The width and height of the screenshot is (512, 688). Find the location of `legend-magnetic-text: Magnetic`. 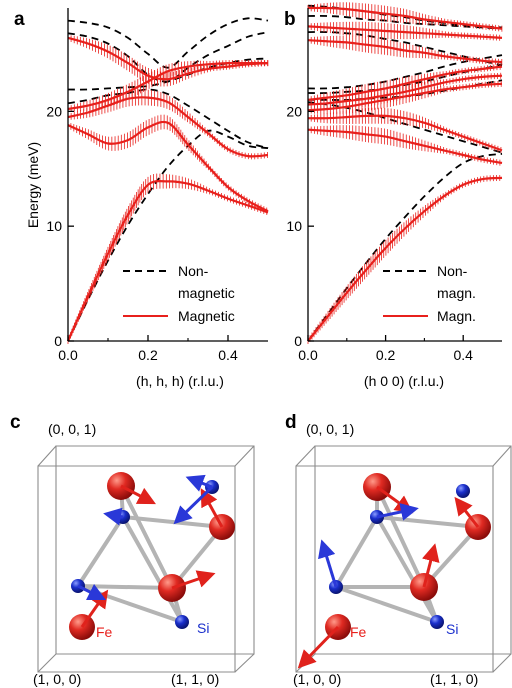

legend-magnetic-text: Magnetic is located at coordinates (206, 316).